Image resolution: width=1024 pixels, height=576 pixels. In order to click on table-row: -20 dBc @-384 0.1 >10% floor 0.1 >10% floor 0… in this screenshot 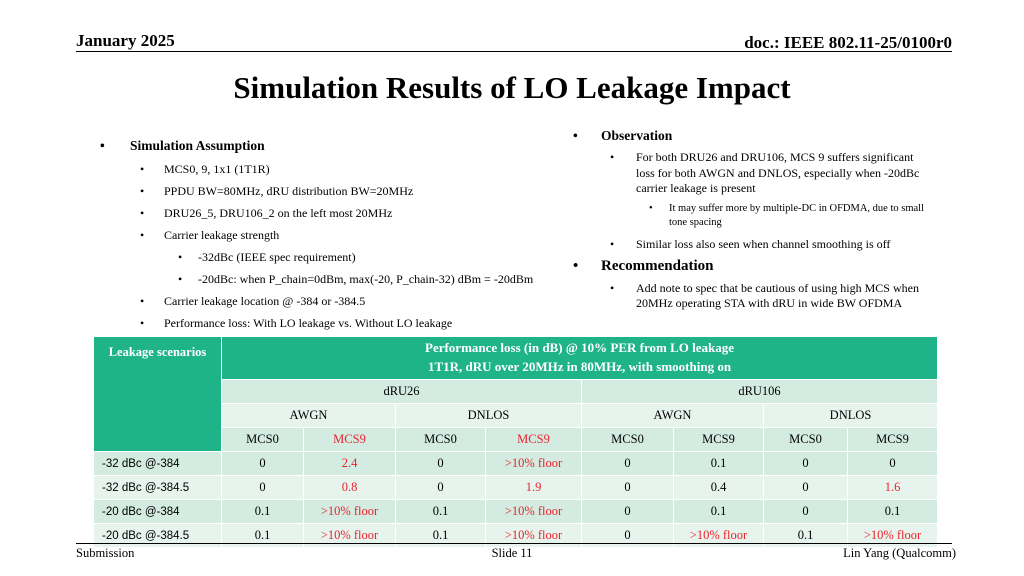, I will do `click(516, 511)`.